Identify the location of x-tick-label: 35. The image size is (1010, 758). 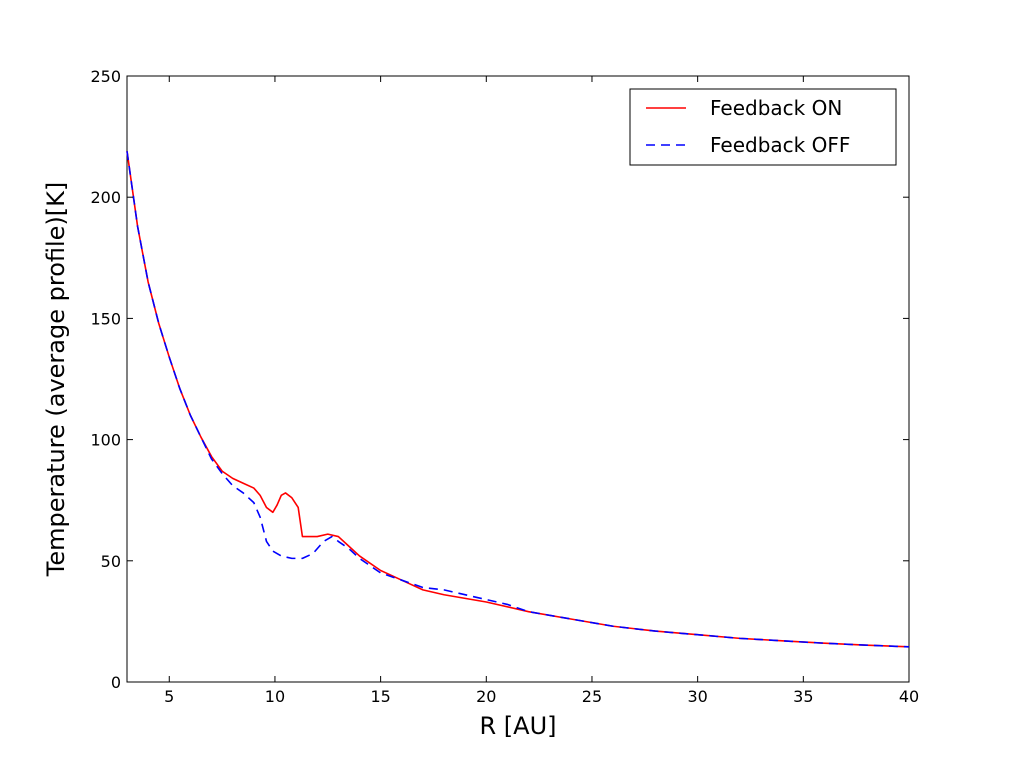
(803, 696).